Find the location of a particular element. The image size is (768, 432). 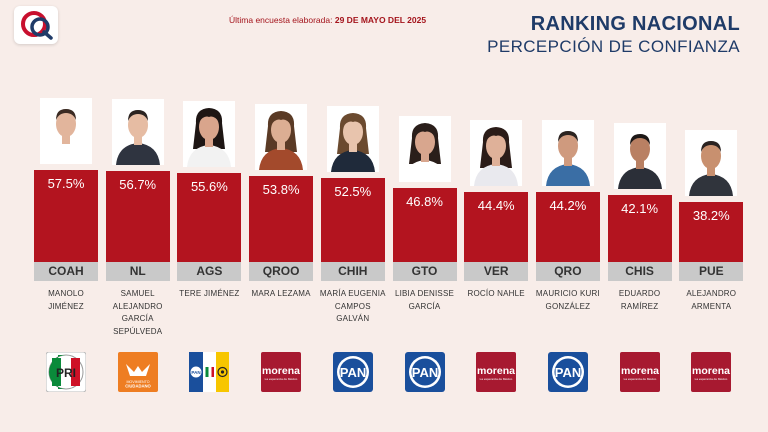

candidate-name-line: TERE JIMÉNEZ is located at coordinates (209, 293).